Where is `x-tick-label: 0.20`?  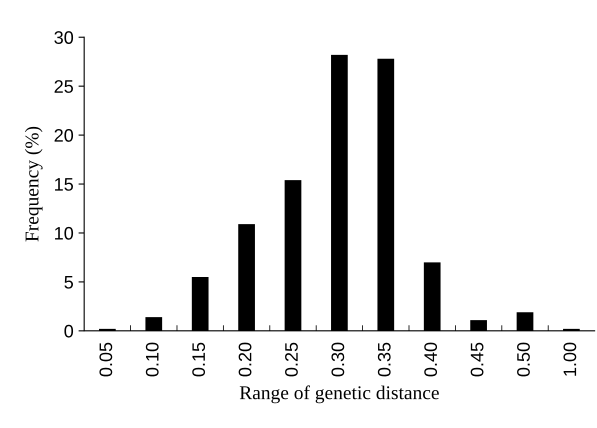 x-tick-label: 0.20 is located at coordinates (245, 359).